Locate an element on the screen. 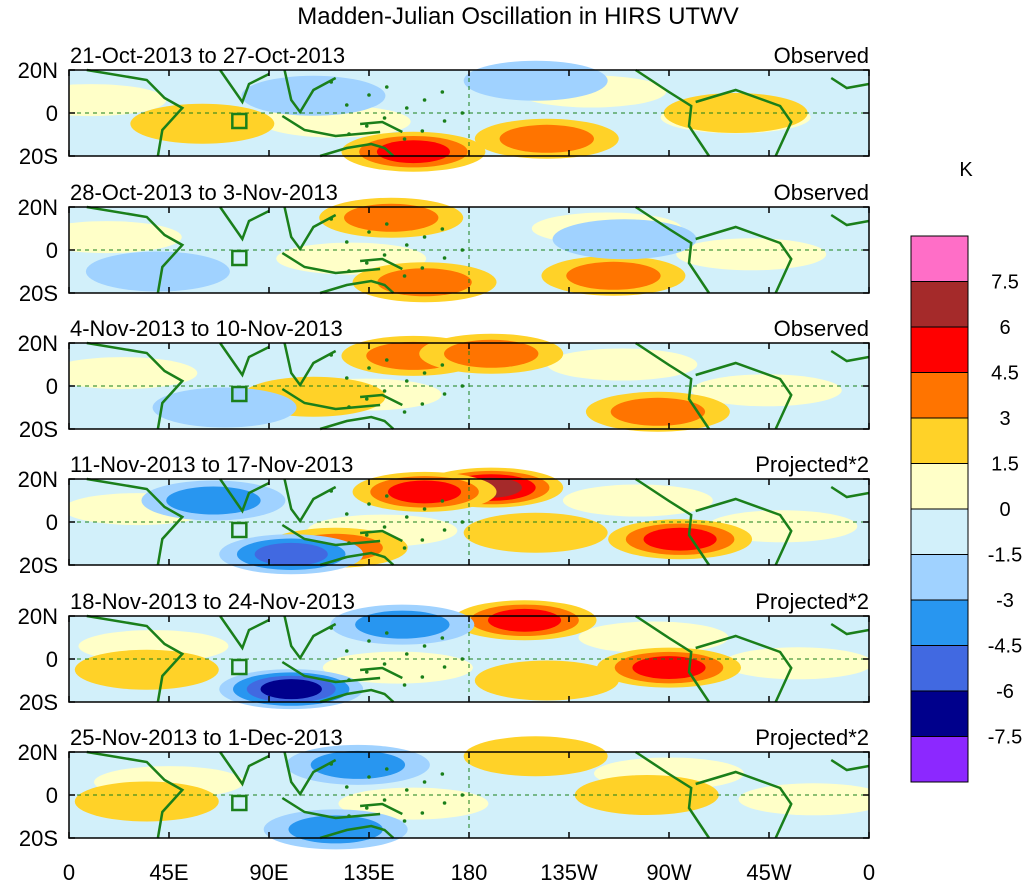 The height and width of the screenshot is (887, 1024). lat-tick-label: 0 is located at coordinates (52, 113).